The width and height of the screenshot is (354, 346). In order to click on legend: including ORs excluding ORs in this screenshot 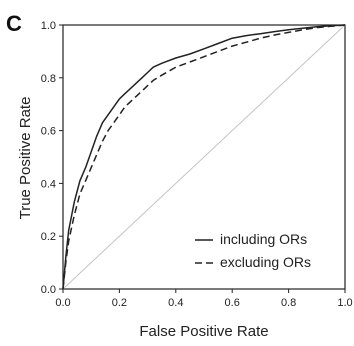, I will do `click(253, 250)`.